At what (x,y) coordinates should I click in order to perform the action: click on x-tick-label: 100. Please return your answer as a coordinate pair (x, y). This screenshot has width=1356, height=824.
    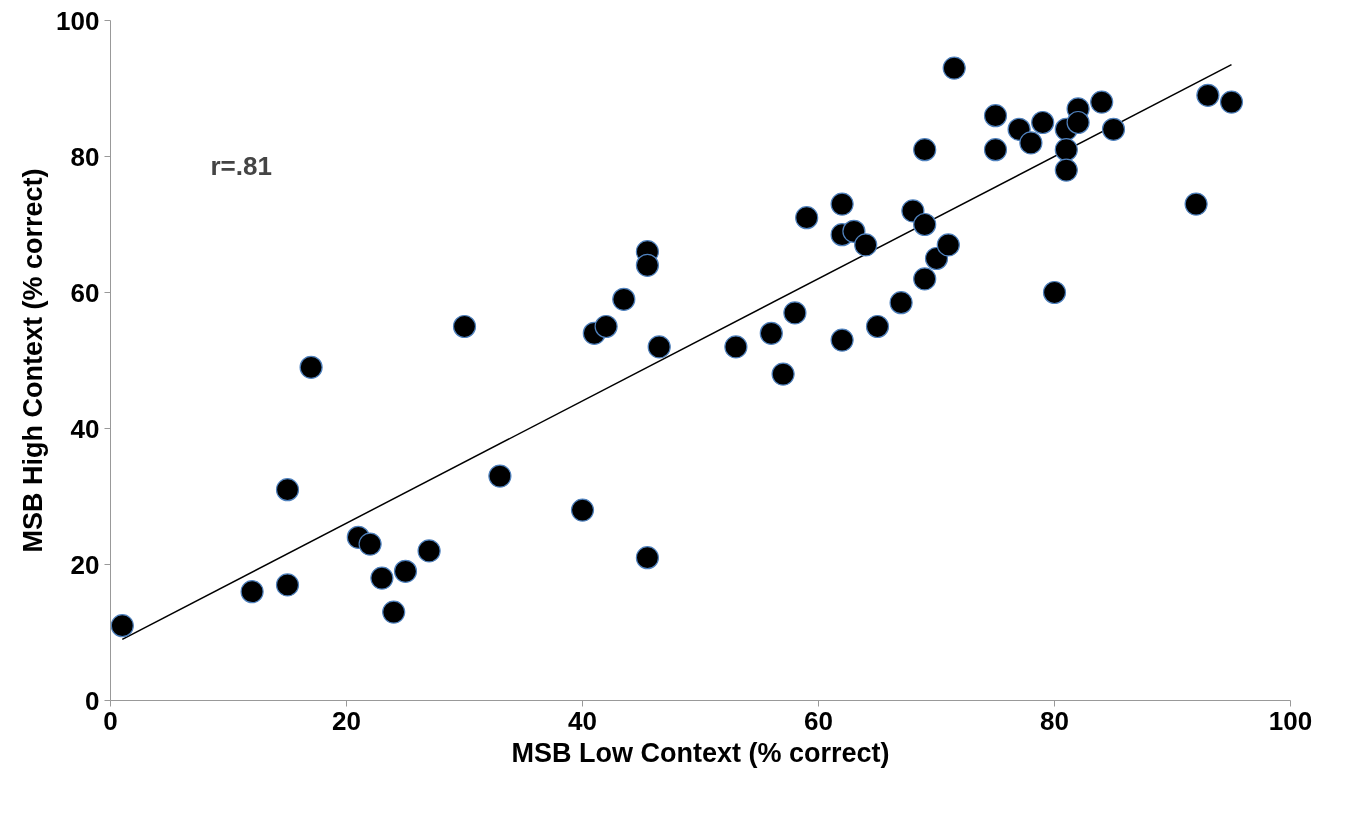
    Looking at the image, I should click on (1290, 720).